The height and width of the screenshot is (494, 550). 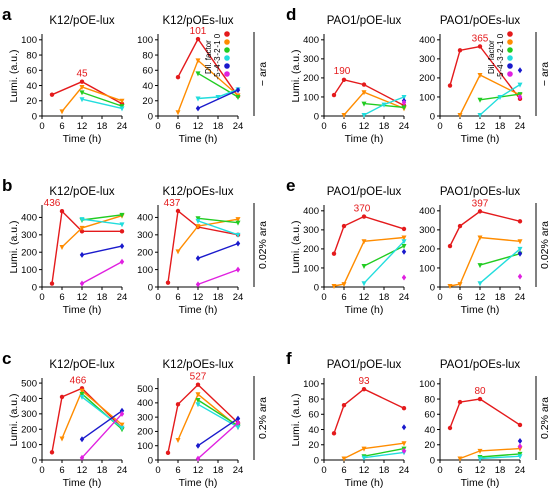 I want to click on peak-value-label: 93, so click(x=364, y=381).